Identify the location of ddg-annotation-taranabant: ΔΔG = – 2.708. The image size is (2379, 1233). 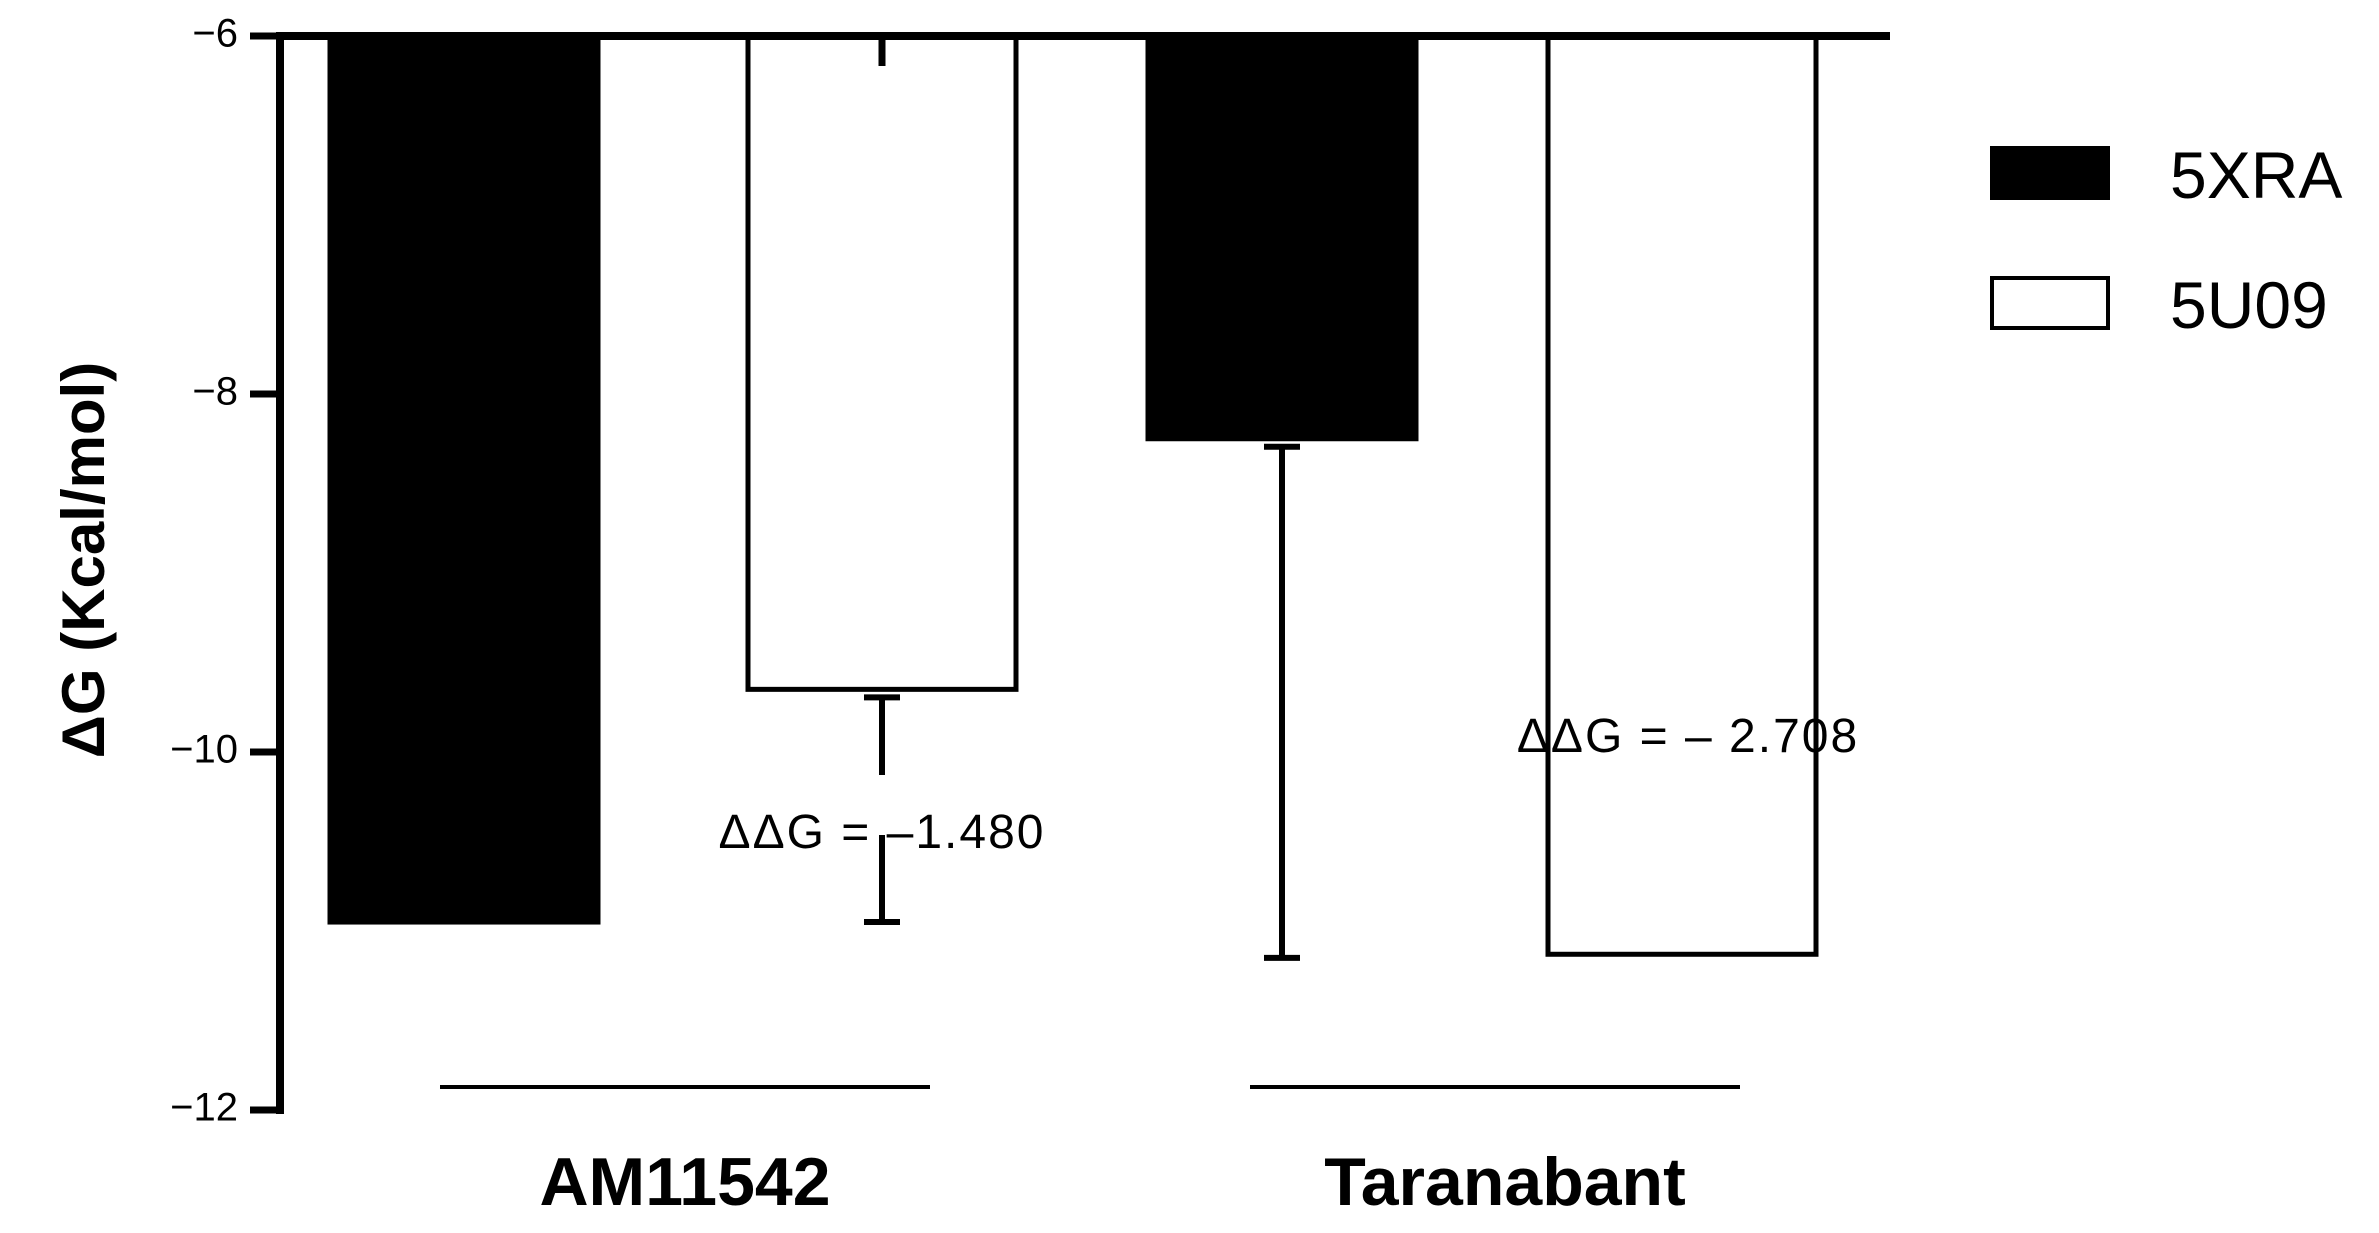
(1688, 736).